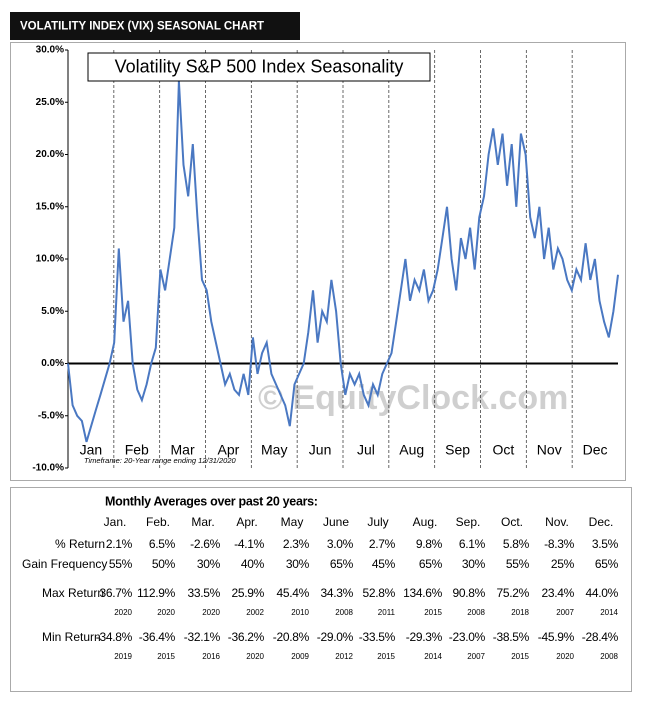 Image resolution: width=667 pixels, height=701 pixels. What do you see at coordinates (202, 522) in the screenshot?
I see `column-header: Mar.` at bounding box center [202, 522].